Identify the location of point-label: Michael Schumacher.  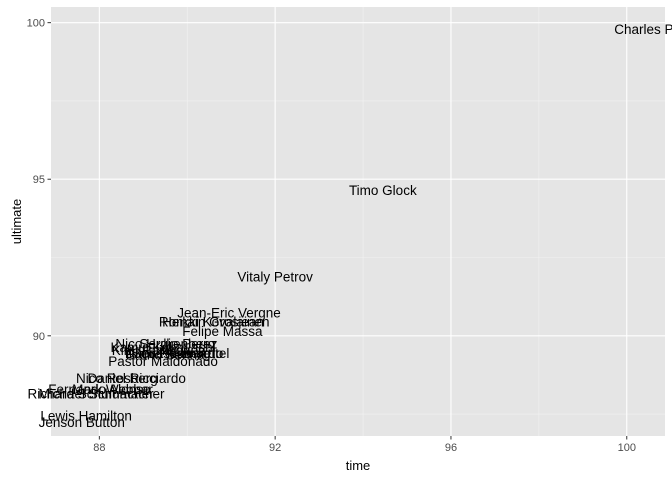
(102, 394).